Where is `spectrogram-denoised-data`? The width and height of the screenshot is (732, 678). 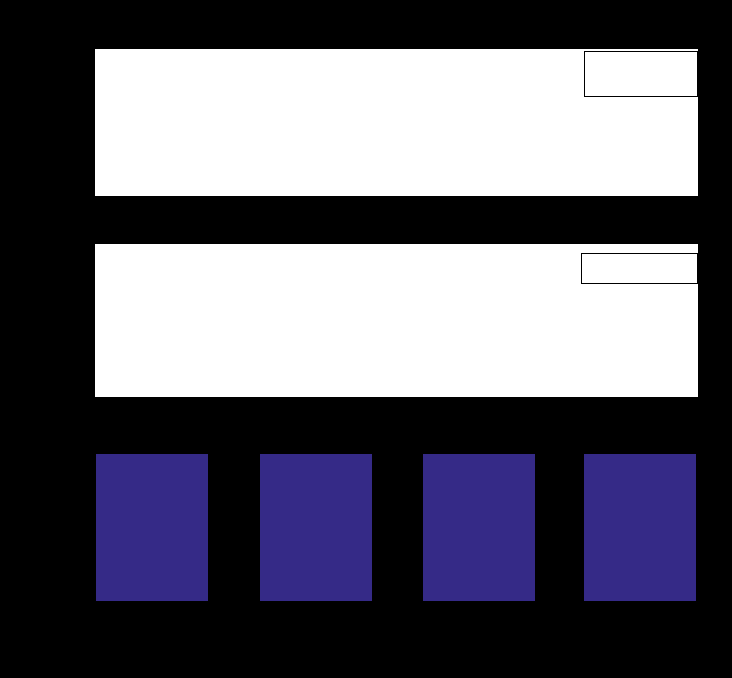
spectrogram-denoised-data is located at coordinates (479, 527).